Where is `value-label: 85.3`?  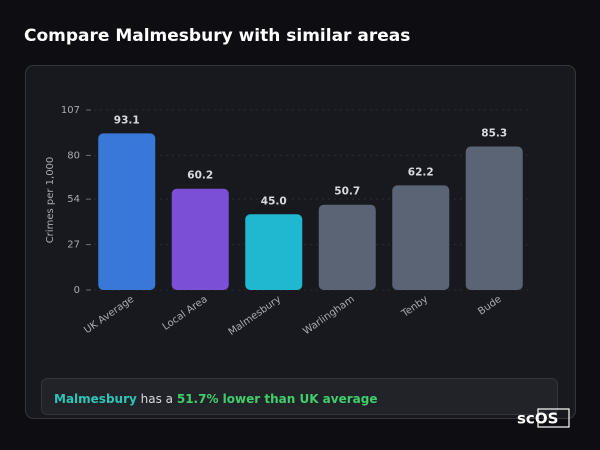
value-label: 85.3 is located at coordinates (494, 134).